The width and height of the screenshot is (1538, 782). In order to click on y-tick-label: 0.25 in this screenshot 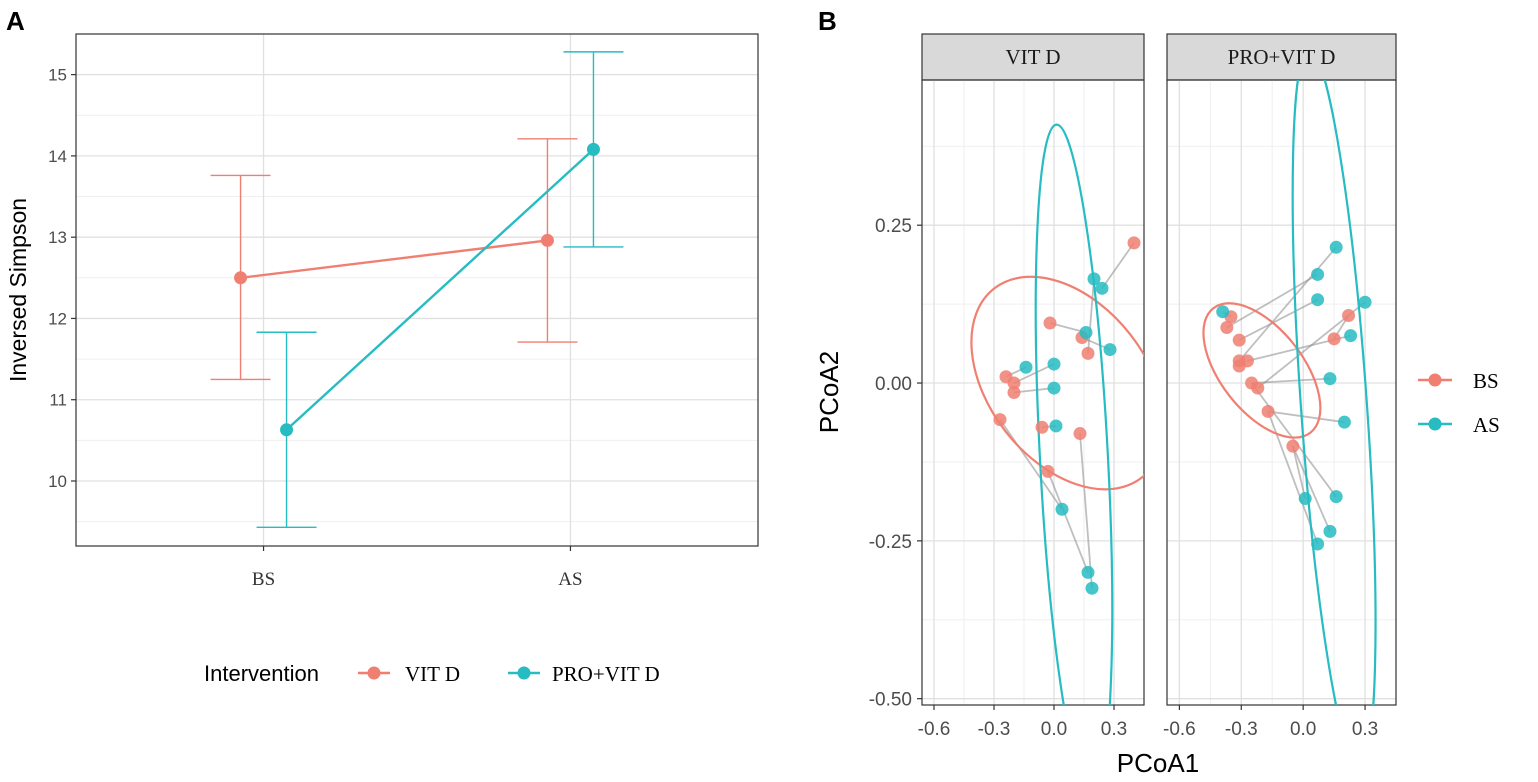, I will do `click(893, 226)`.